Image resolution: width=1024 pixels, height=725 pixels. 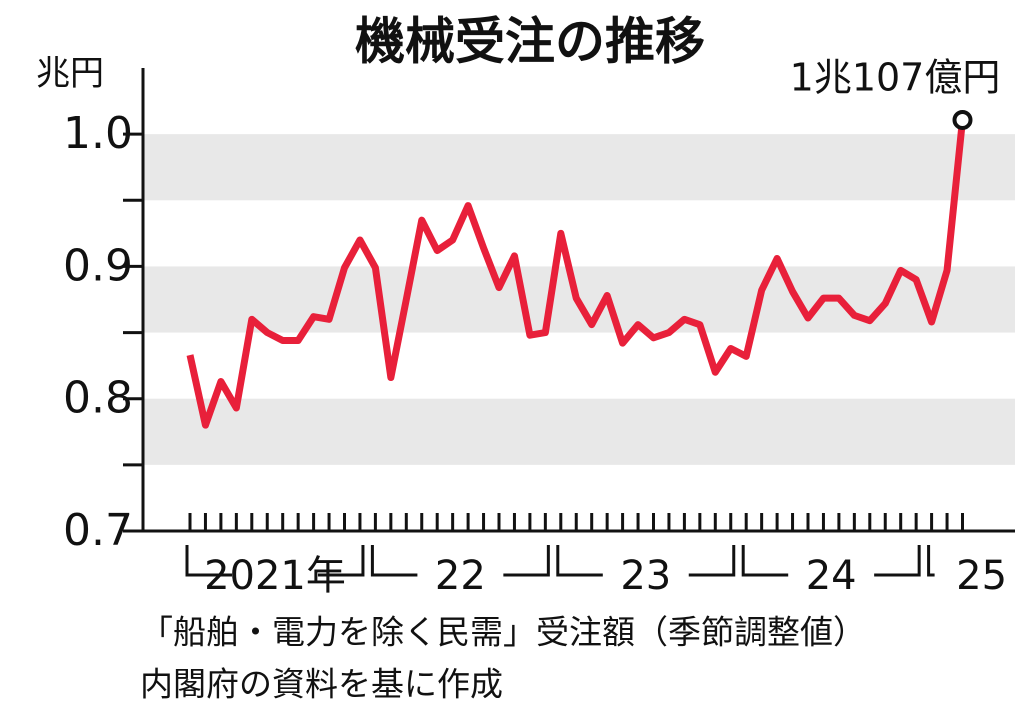 I want to click on point-marker, so click(x=962, y=119).